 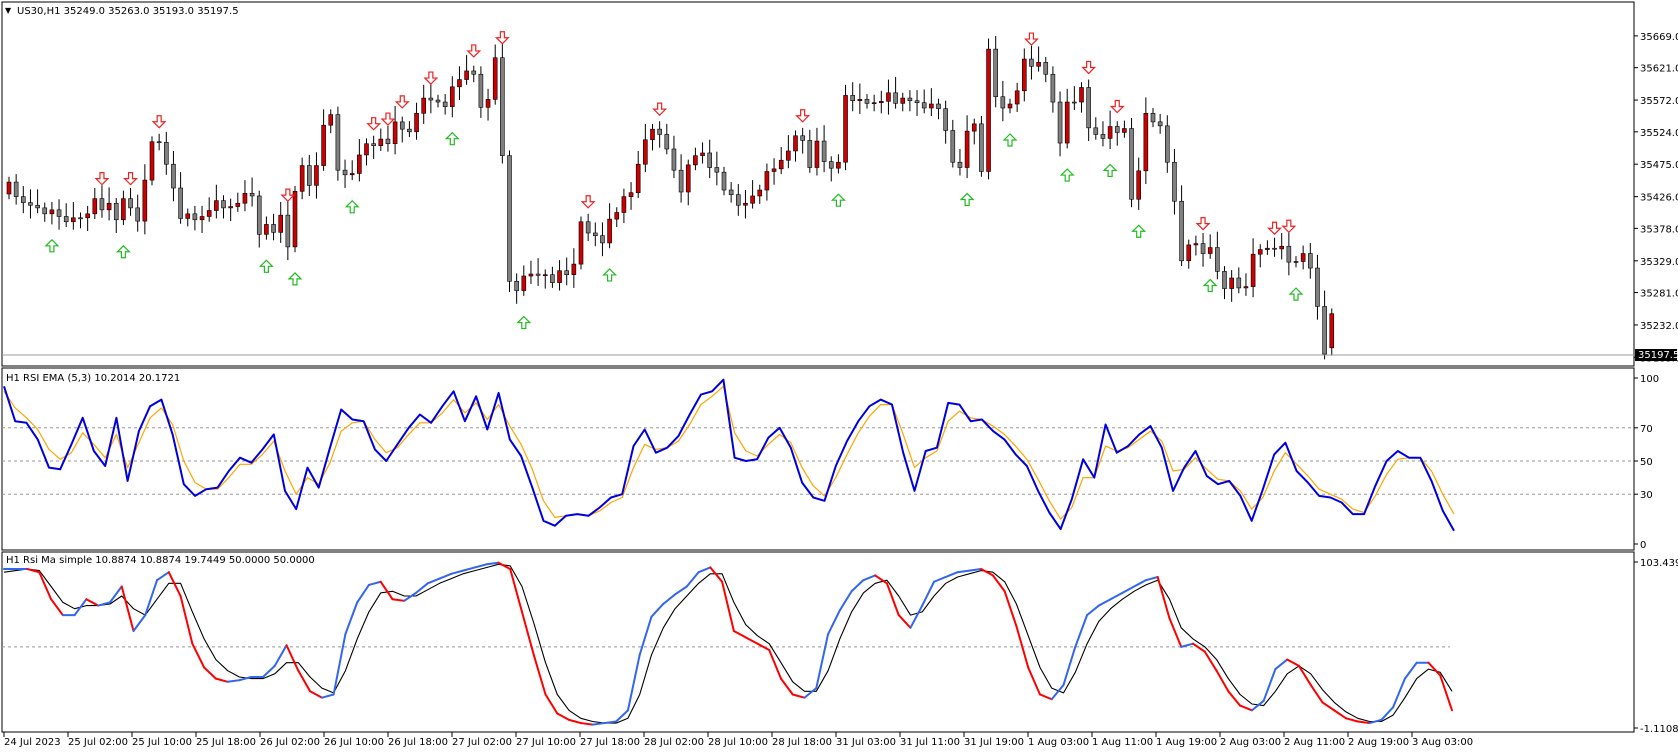 What do you see at coordinates (482, 742) in the screenshot?
I see `time-tick-label: 27 Jul 02:00` at bounding box center [482, 742].